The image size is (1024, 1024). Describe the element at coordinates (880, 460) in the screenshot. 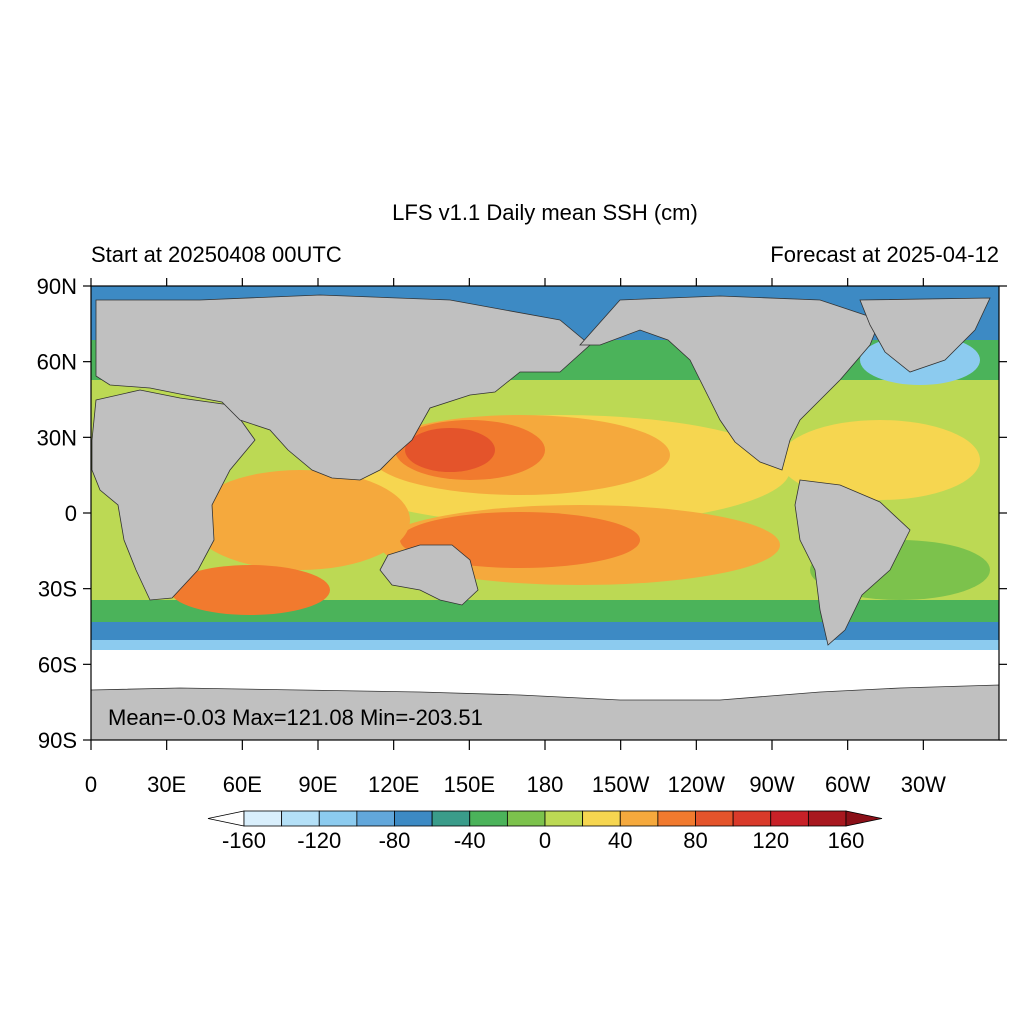

I see `north-atlantic-gyre` at that location.